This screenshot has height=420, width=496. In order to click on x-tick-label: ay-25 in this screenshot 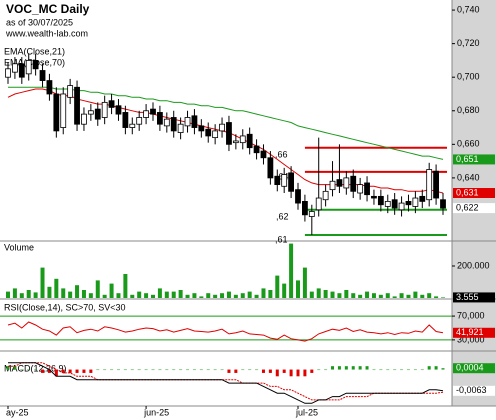, I will do `click(17, 412)`.